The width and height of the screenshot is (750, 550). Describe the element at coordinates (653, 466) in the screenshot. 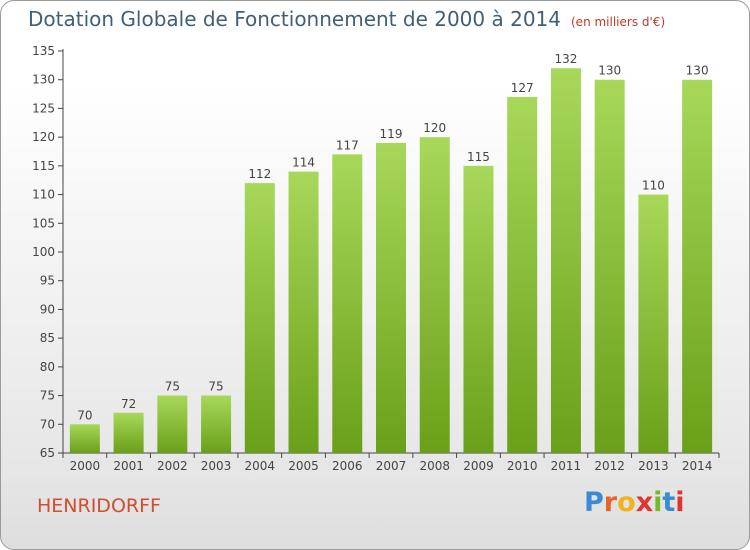

I see `x-tick-label-2013: 2013` at that location.